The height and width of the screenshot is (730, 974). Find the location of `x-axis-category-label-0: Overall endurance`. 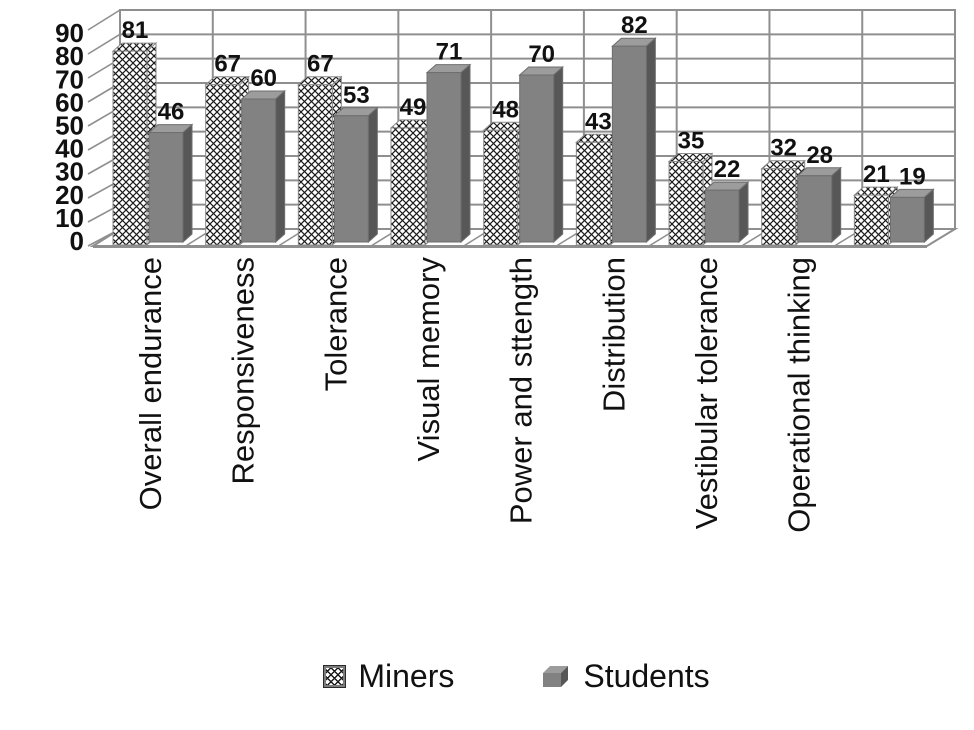

x-axis-category-label-0: Overall endurance is located at coordinates (150, 383).